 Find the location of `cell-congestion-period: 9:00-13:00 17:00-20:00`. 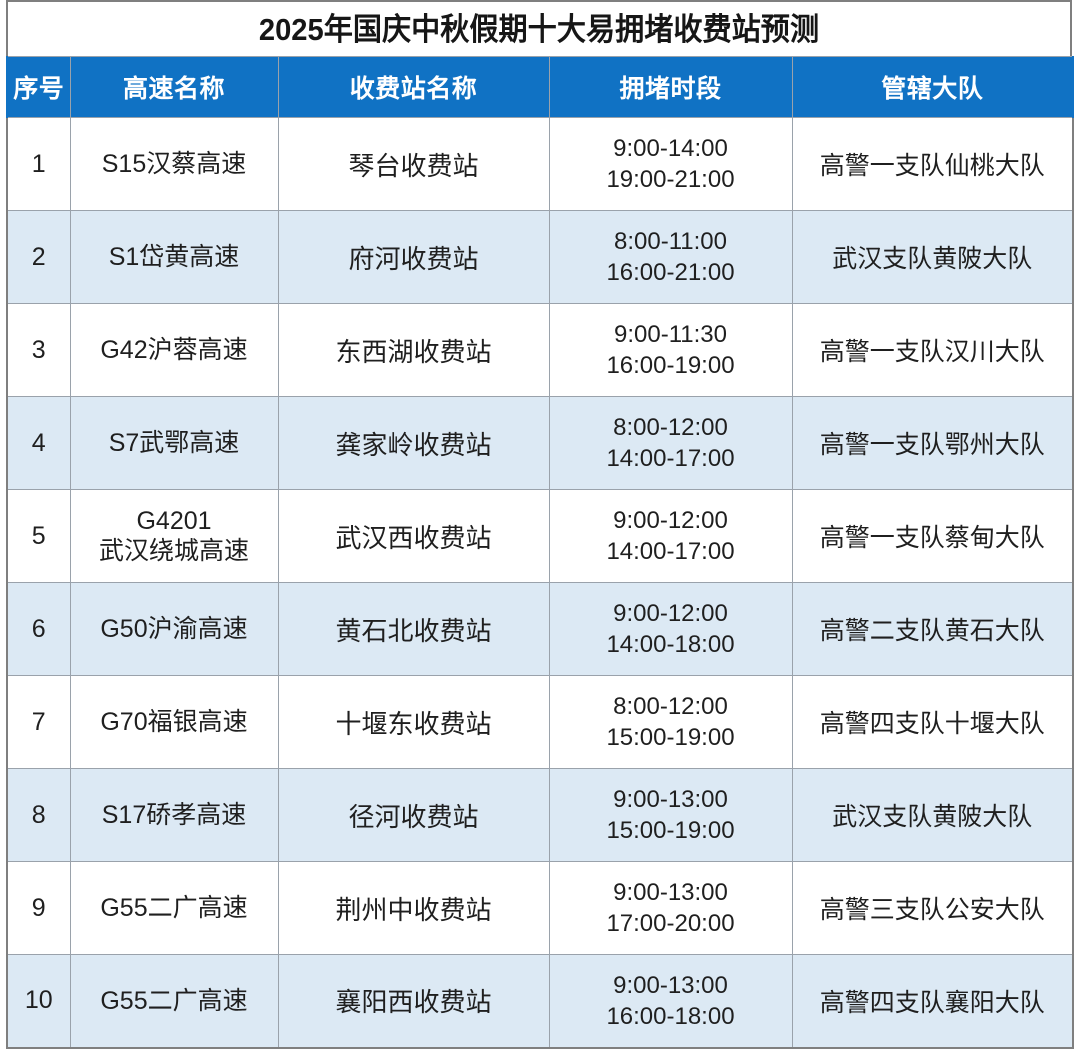

cell-congestion-period: 9:00-13:00 17:00-20:00 is located at coordinates (670, 908).